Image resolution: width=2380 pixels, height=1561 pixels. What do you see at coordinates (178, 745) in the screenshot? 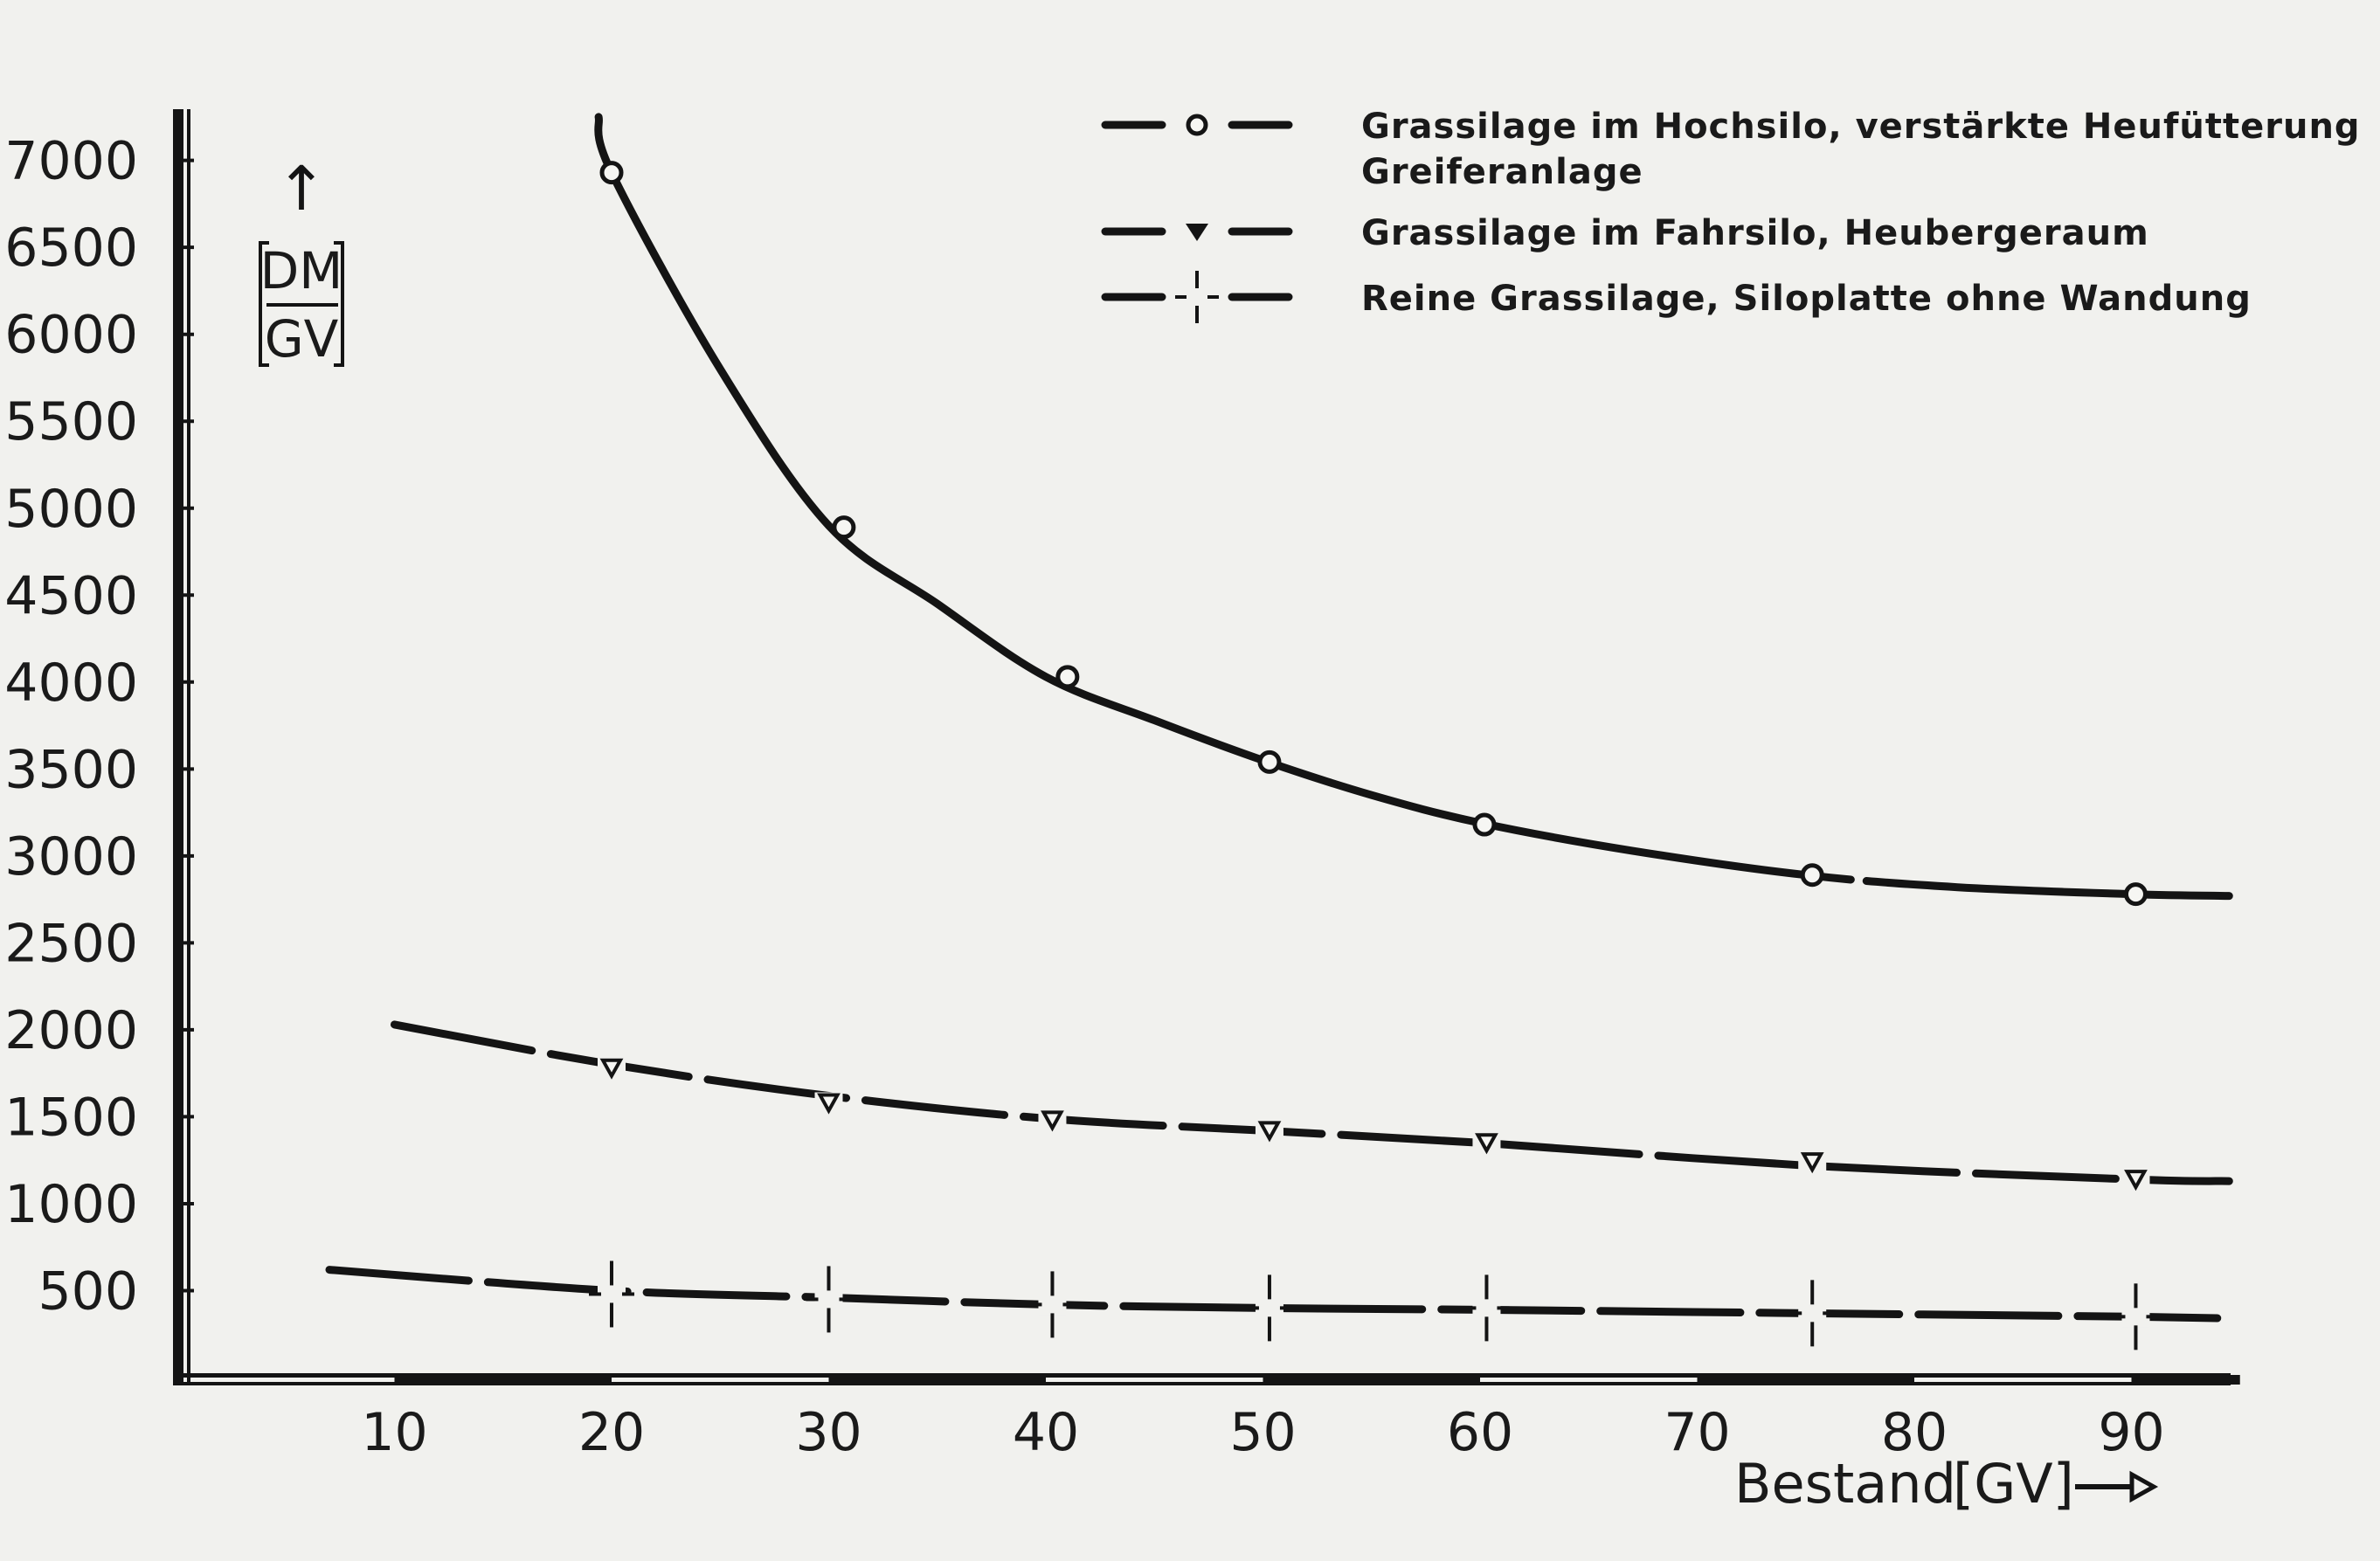
I see `y-axis-line` at bounding box center [178, 745].